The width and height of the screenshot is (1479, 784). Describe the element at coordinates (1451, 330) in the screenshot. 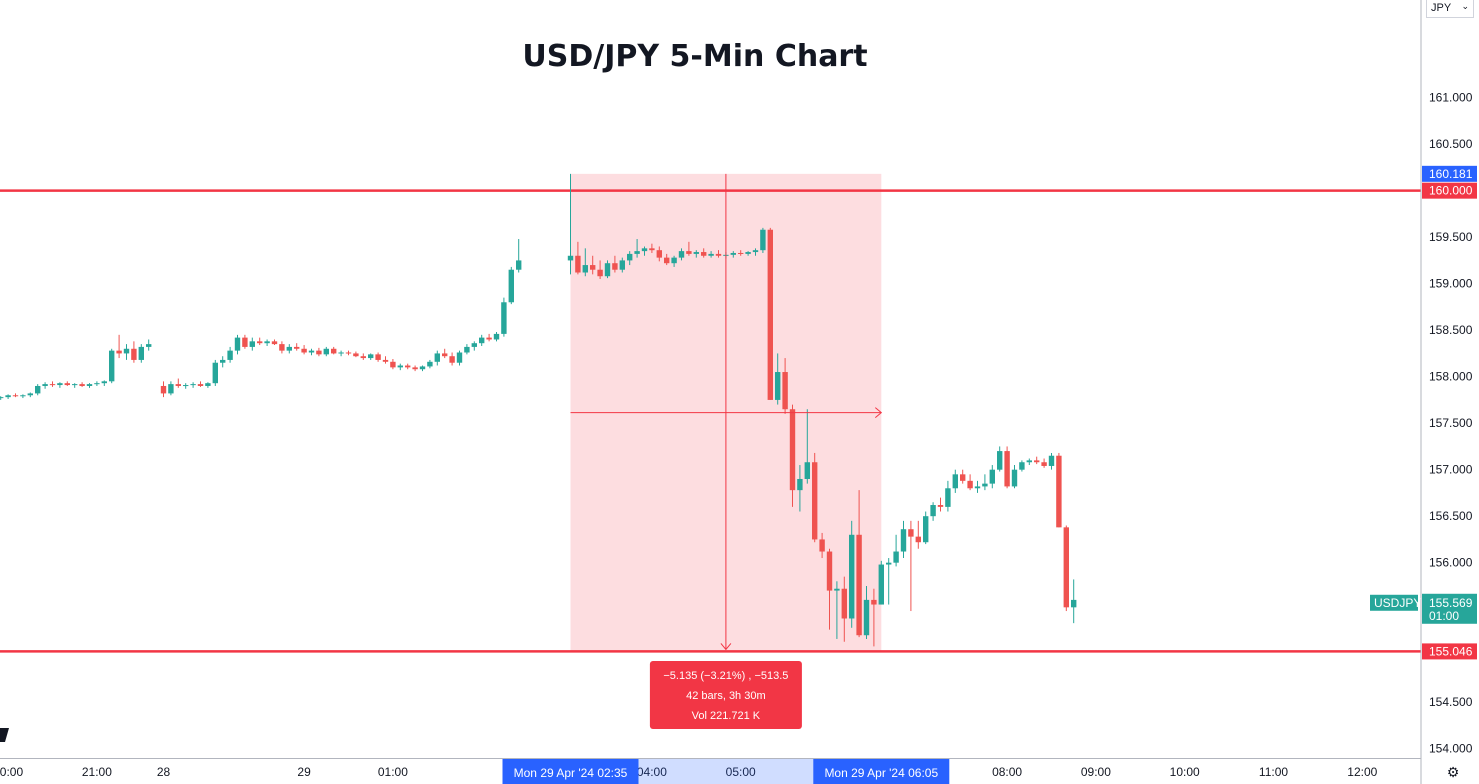

I see `price-axis-tick-label: 158.500` at that location.